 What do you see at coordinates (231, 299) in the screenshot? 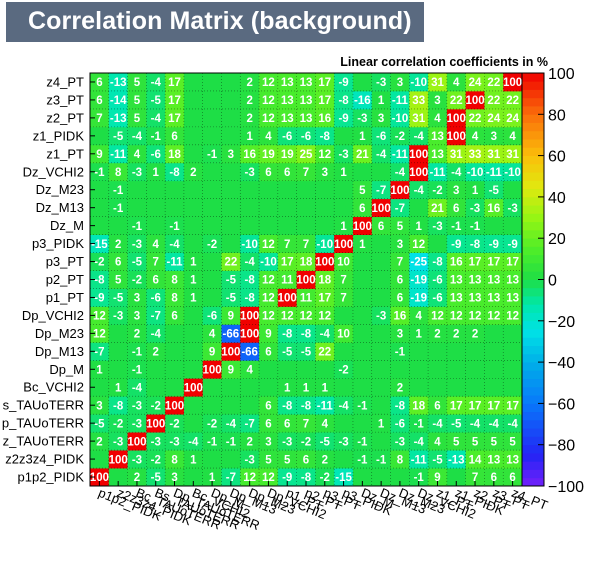
I see `cell-value-label: -5` at bounding box center [231, 299].